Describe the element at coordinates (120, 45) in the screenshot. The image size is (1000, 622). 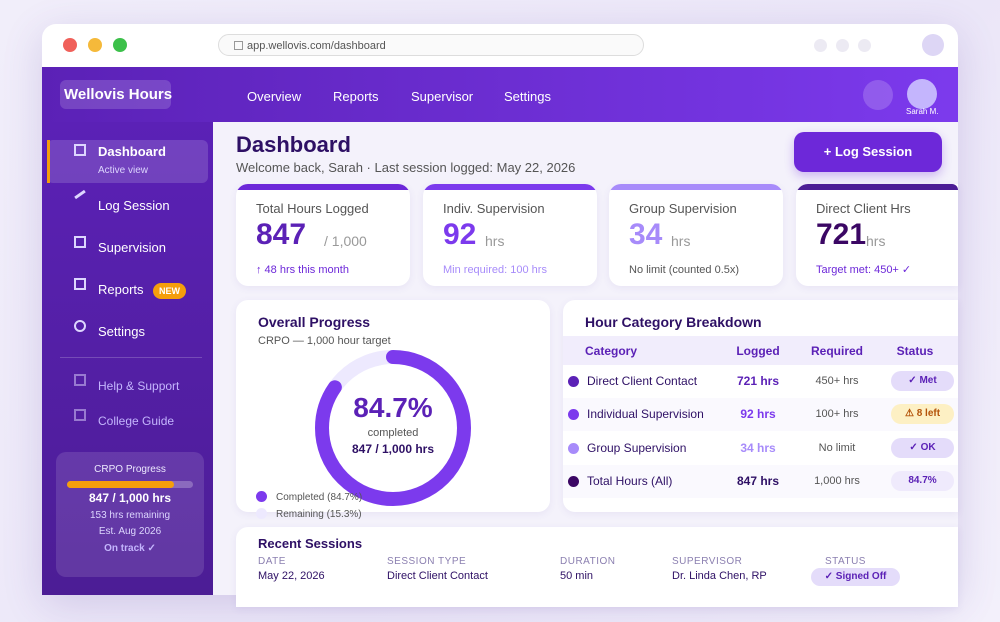
I see `max-dot` at that location.